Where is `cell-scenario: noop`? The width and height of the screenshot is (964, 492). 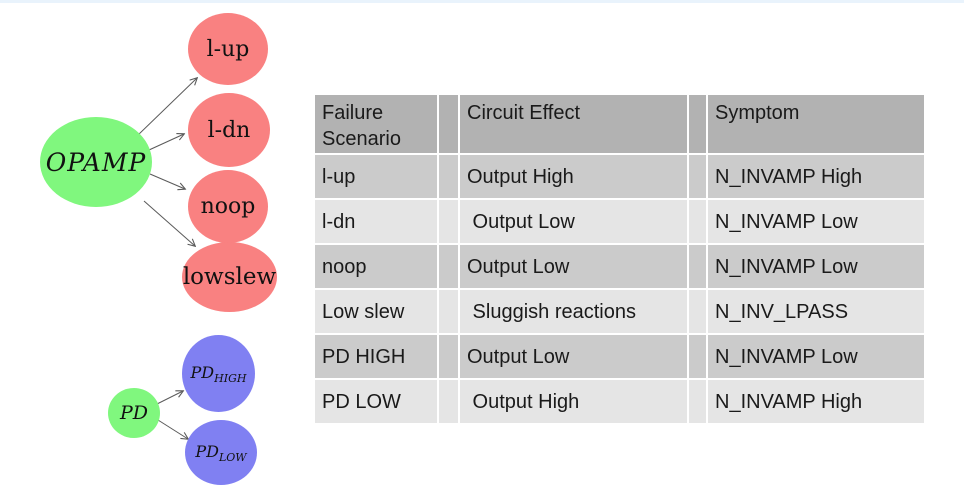 cell-scenario: noop is located at coordinates (376, 266).